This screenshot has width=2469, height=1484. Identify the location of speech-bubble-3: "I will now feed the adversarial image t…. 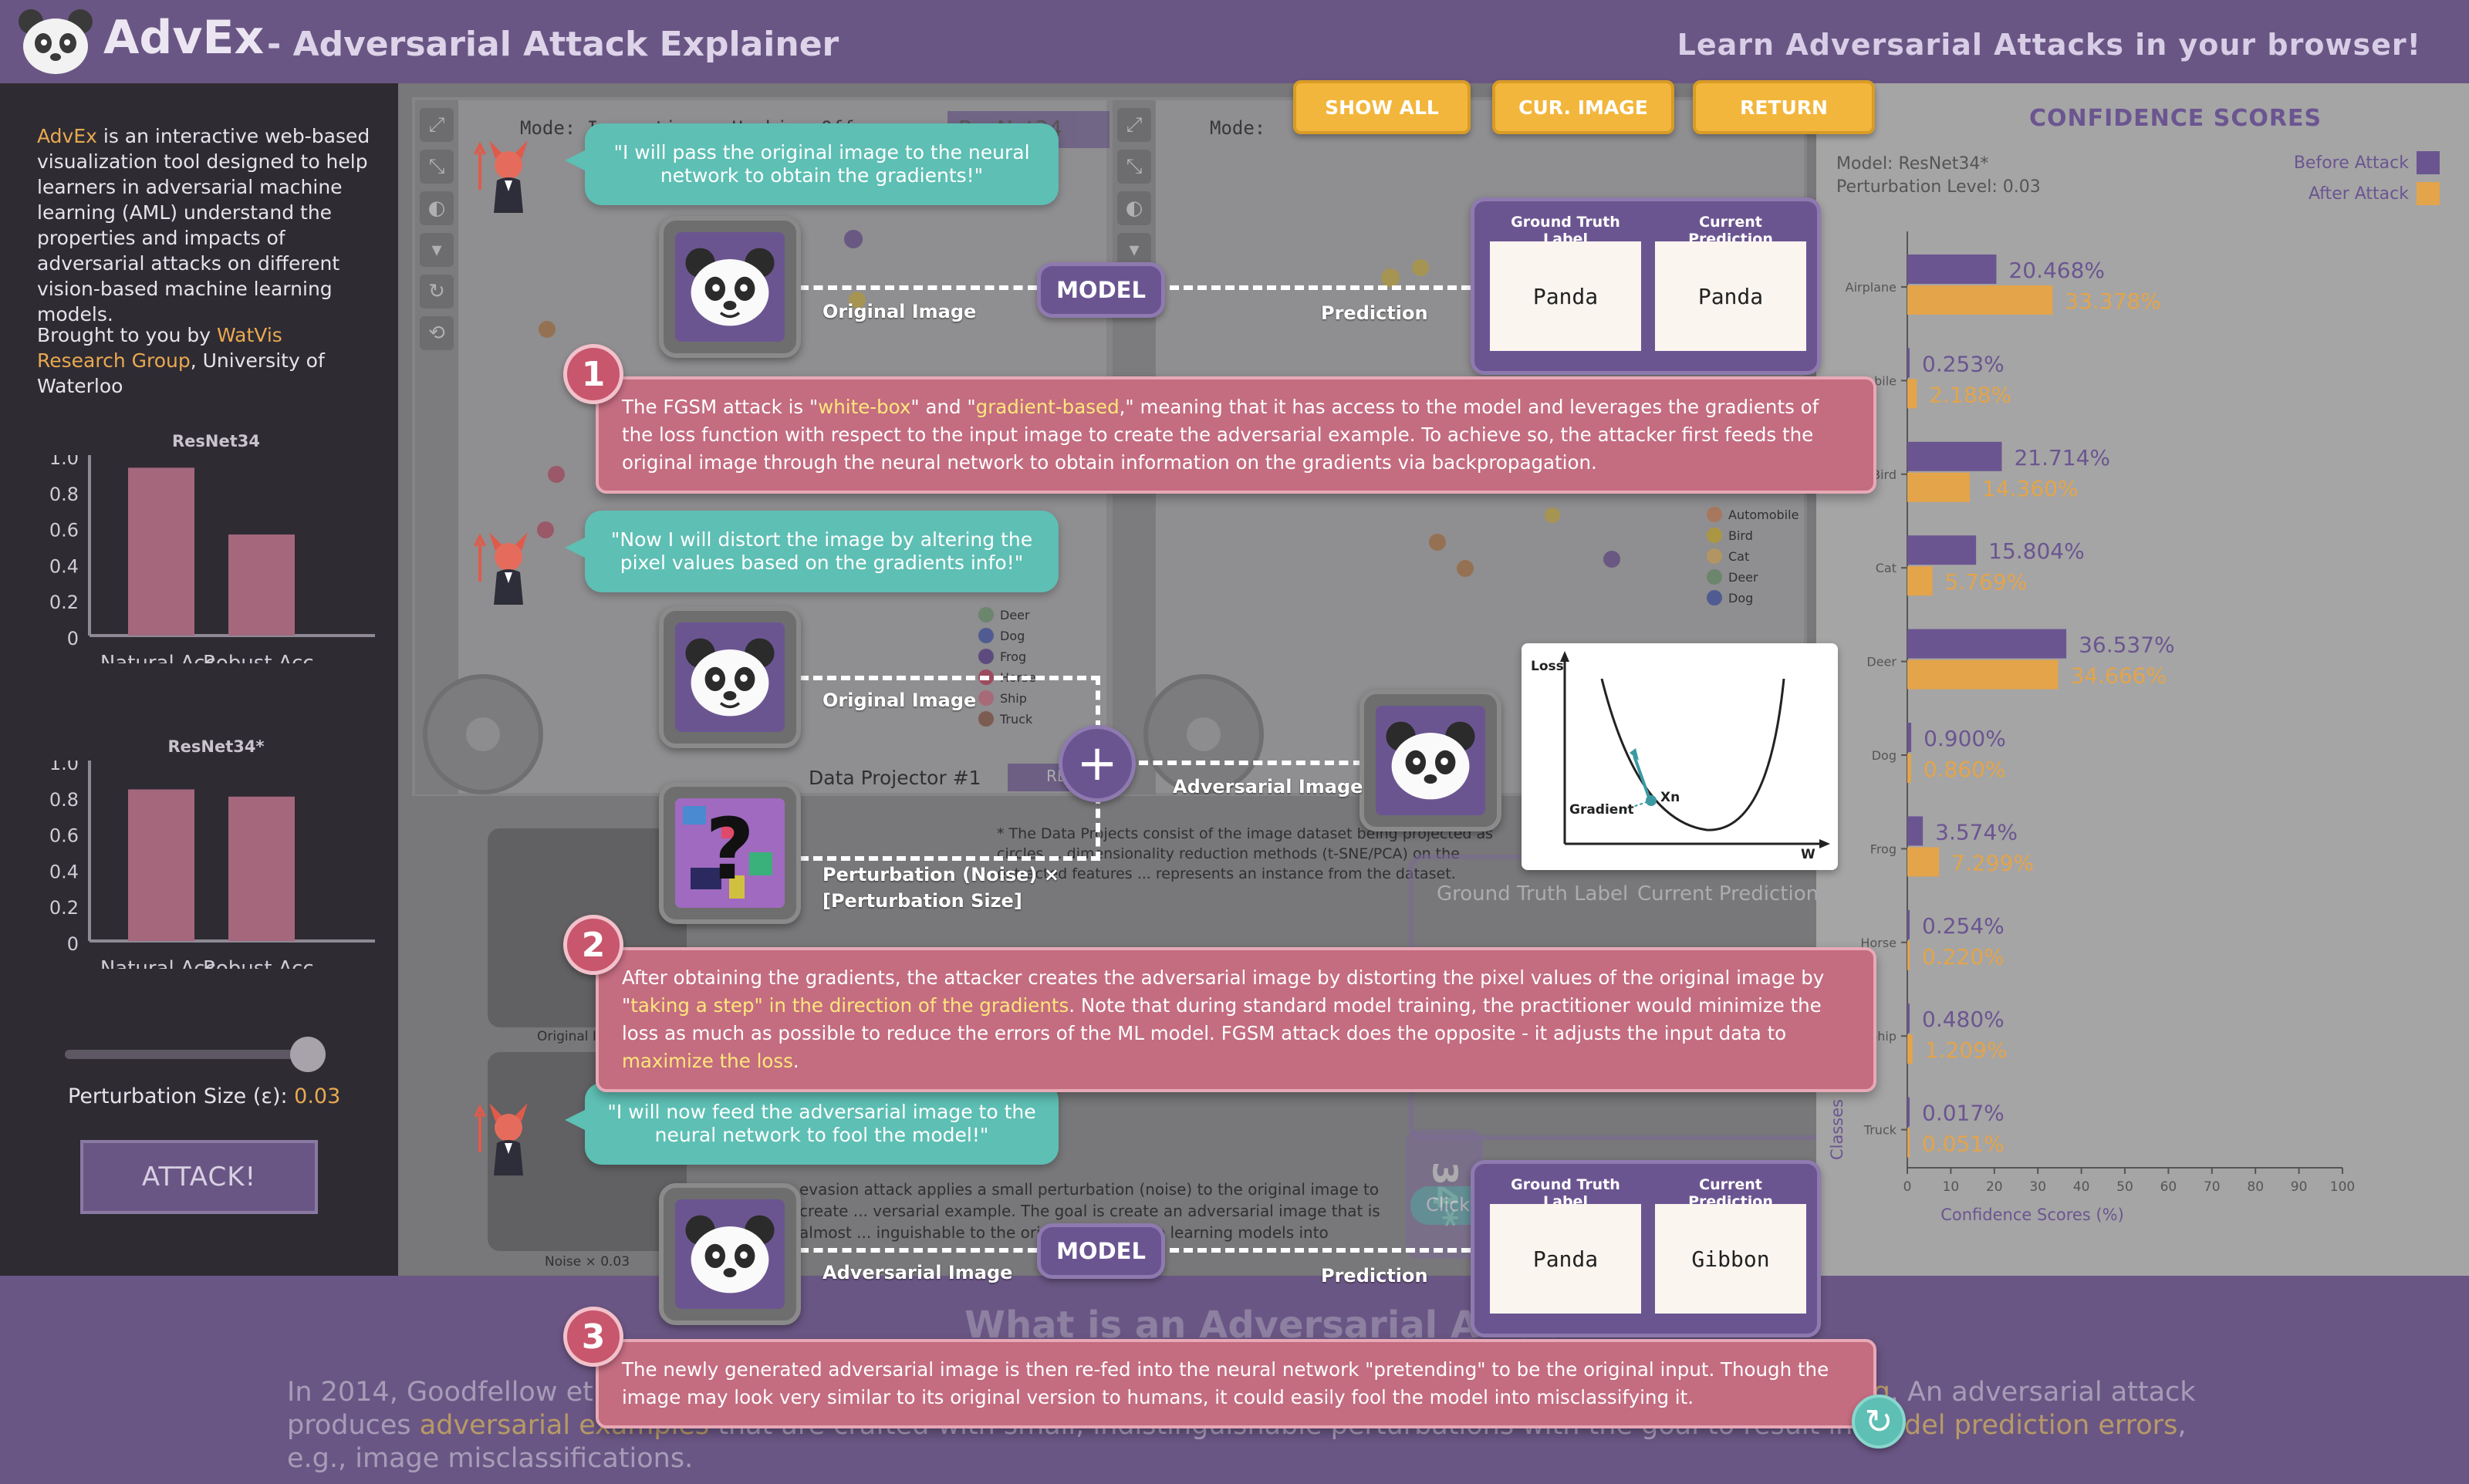
(812, 1124).